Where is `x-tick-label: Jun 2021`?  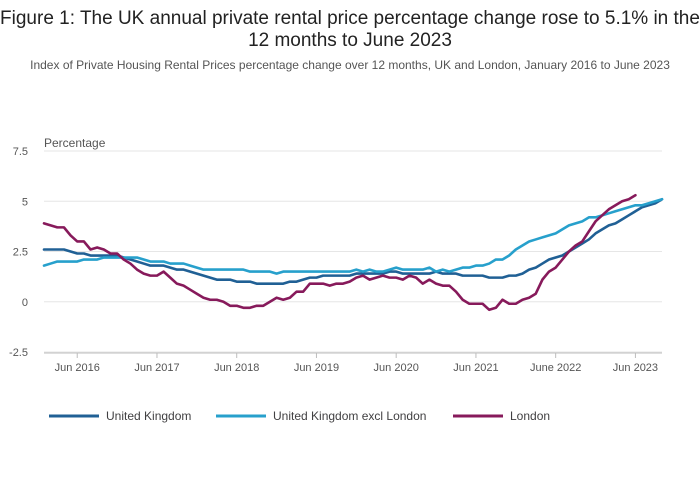
x-tick-label: Jun 2021 is located at coordinates (475, 368).